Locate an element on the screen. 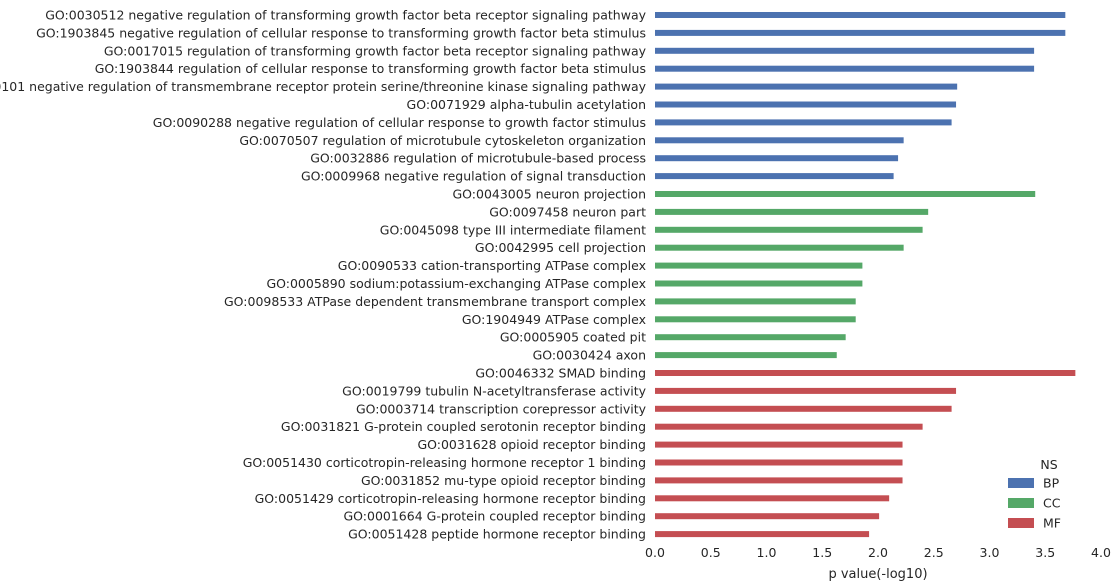  legend-label-cc: CC is located at coordinates (1052, 503).